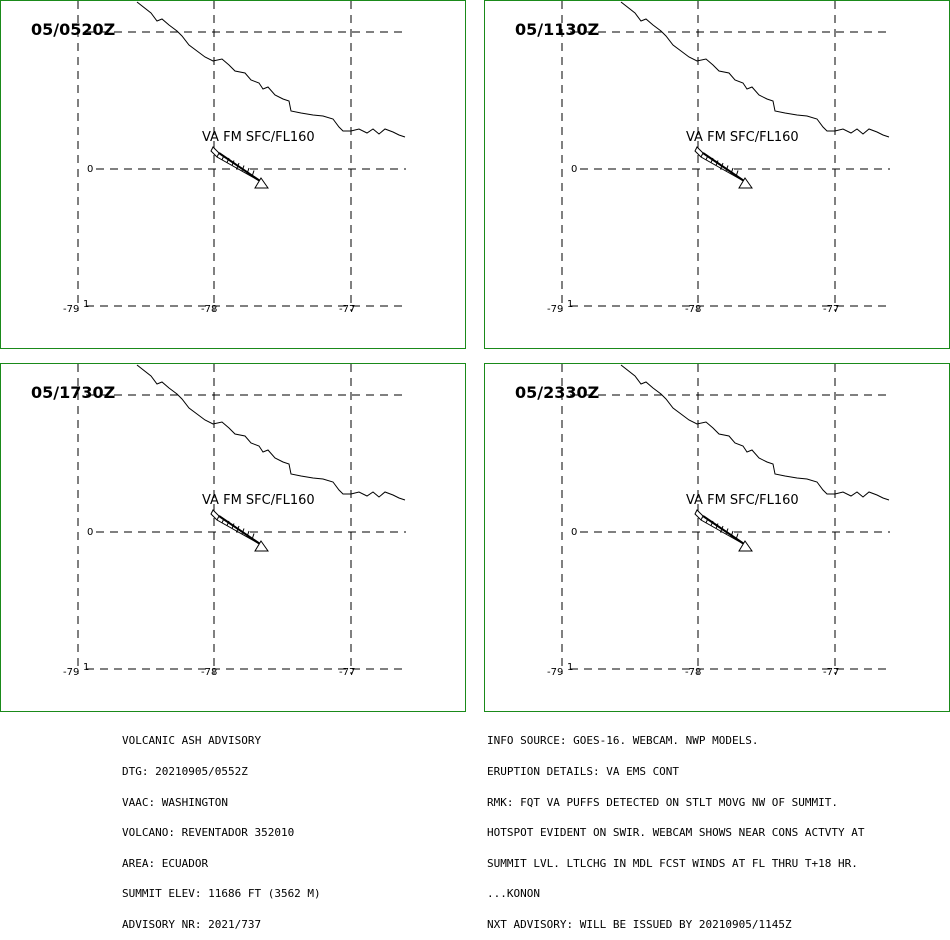  I want to click on advisory-line: ERUPTION DETAILS: VA EMS CONT, so click(583, 771).